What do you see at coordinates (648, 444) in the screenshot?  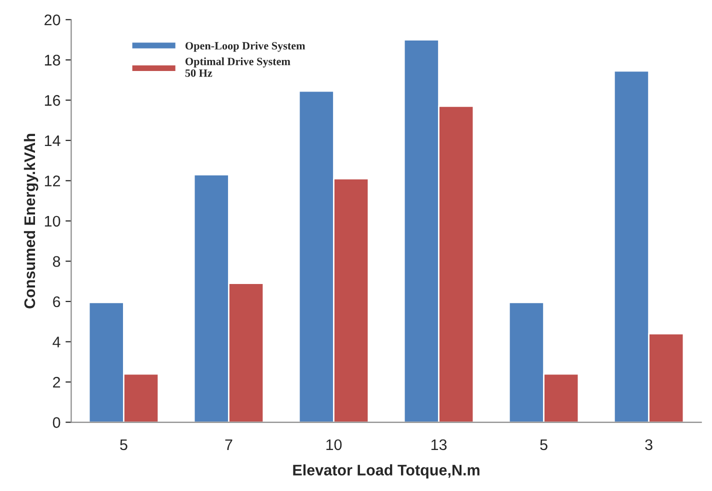 I see `x-tick-label: 3` at bounding box center [648, 444].